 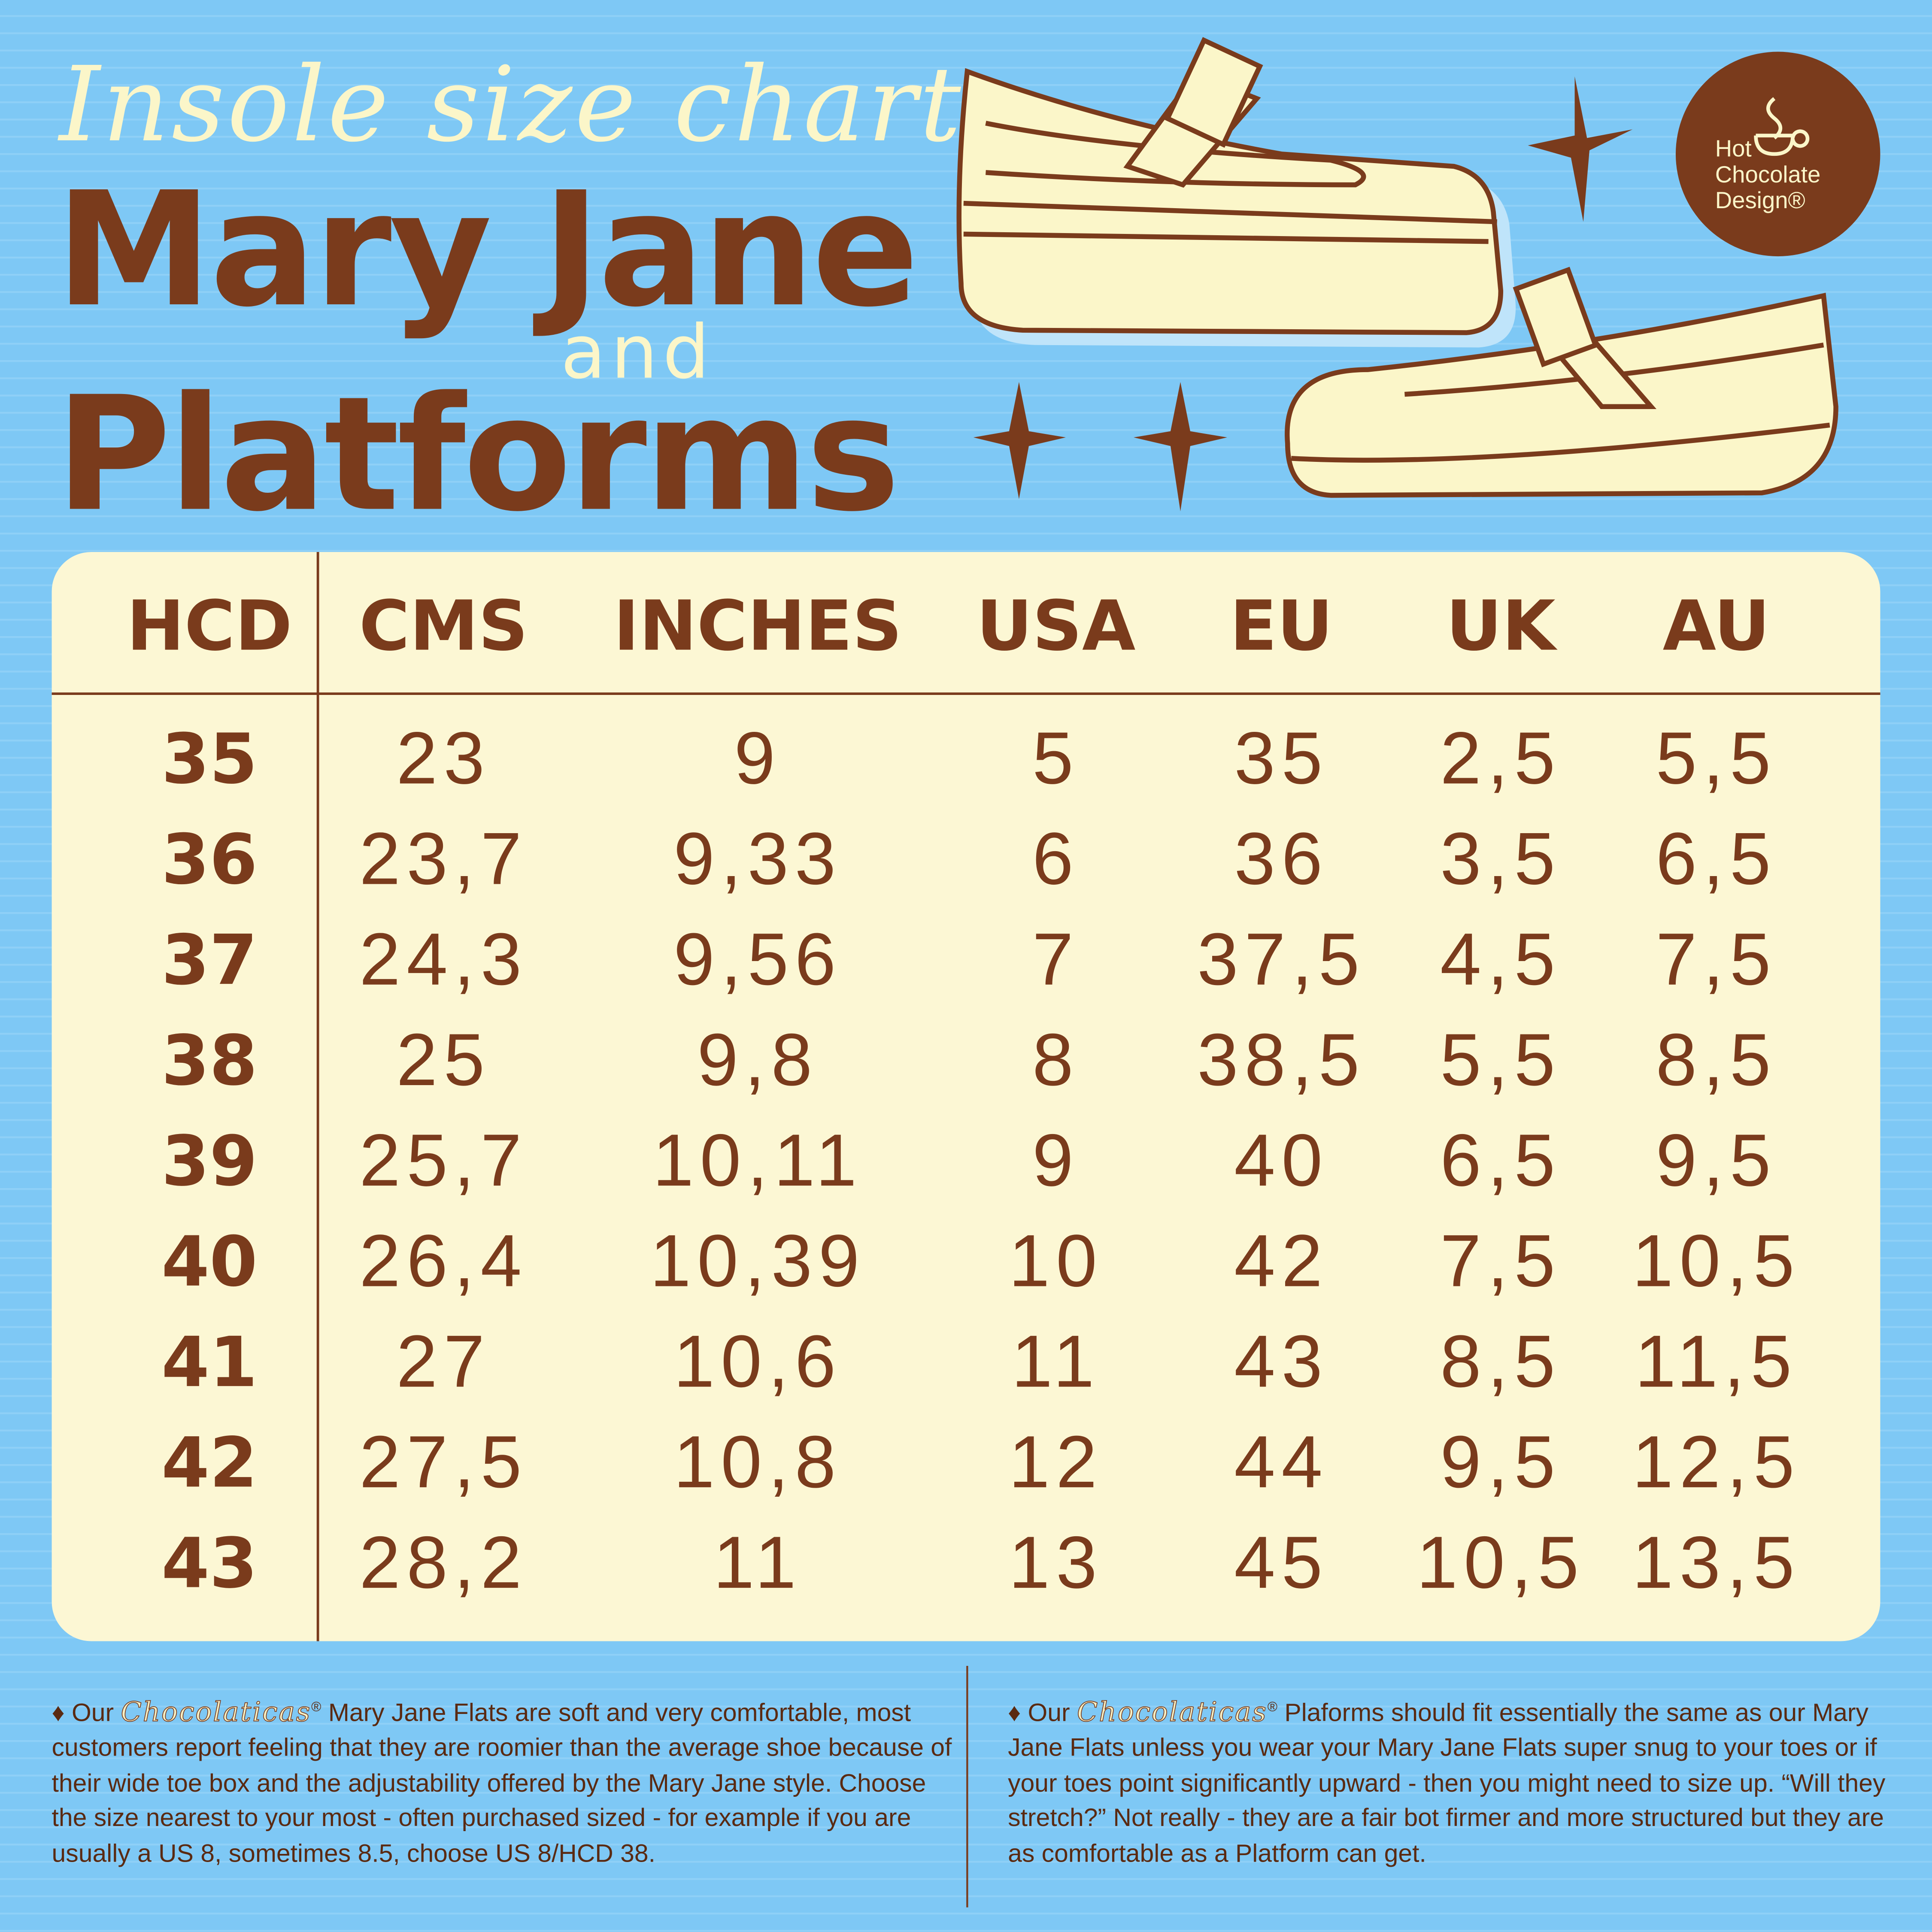 I want to click on table-cell: 44, so click(x=1281, y=1462).